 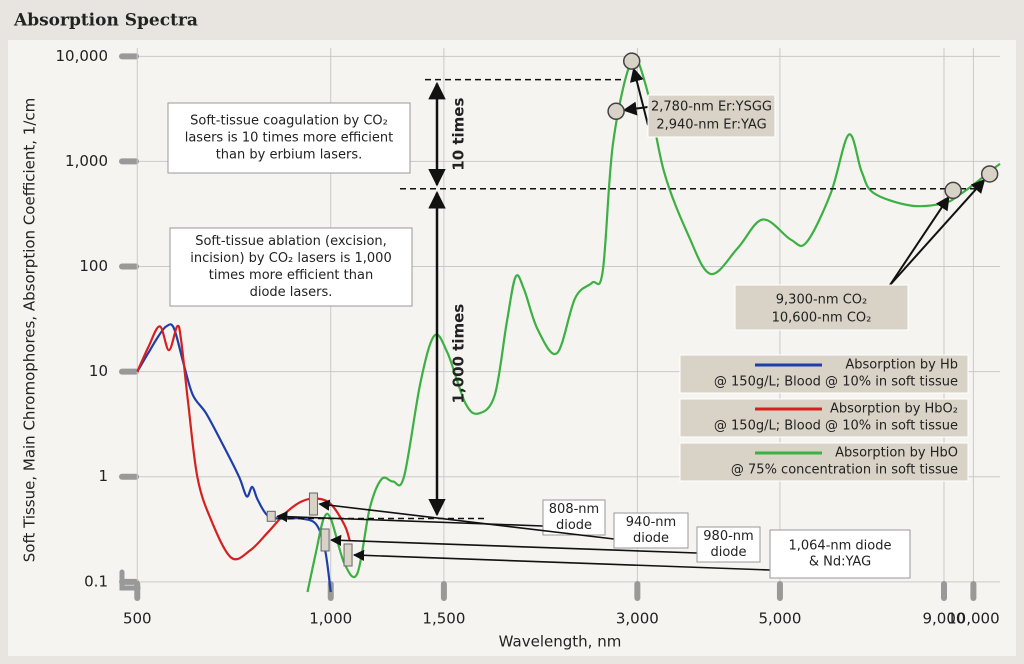 What do you see at coordinates (289, 155) in the screenshot?
I see `annotation-text: than by erbium lasers.` at bounding box center [289, 155].